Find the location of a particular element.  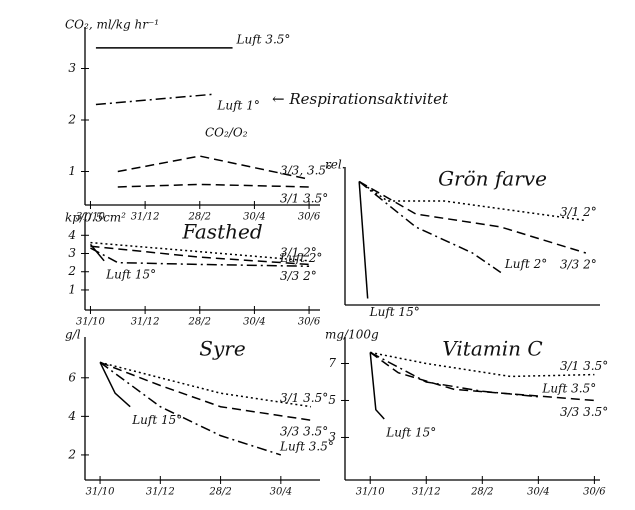

y-axis-label: kp/0.5cm² is located at coordinates (95, 218).